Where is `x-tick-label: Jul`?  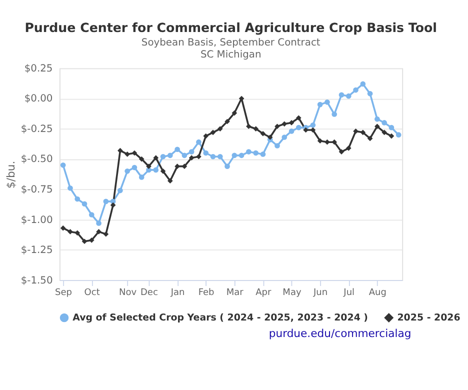 x-tick-label: Jul is located at coordinates (348, 293).